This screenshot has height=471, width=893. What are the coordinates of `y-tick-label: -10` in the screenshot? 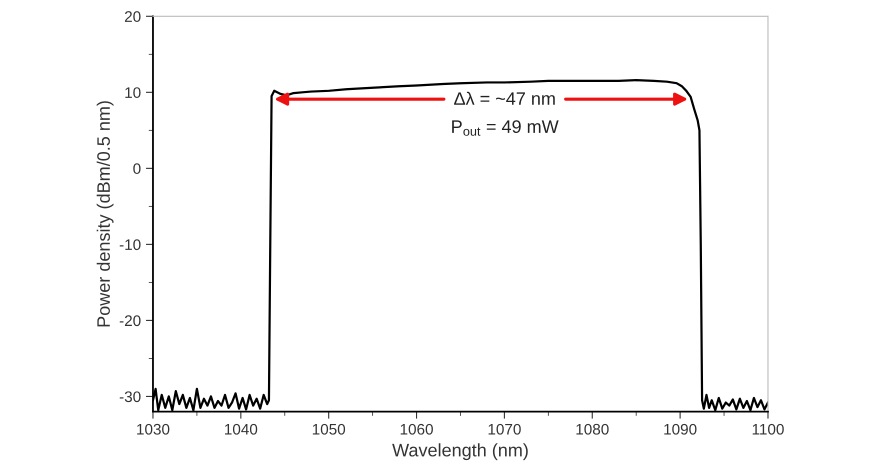 It's located at (130, 244).